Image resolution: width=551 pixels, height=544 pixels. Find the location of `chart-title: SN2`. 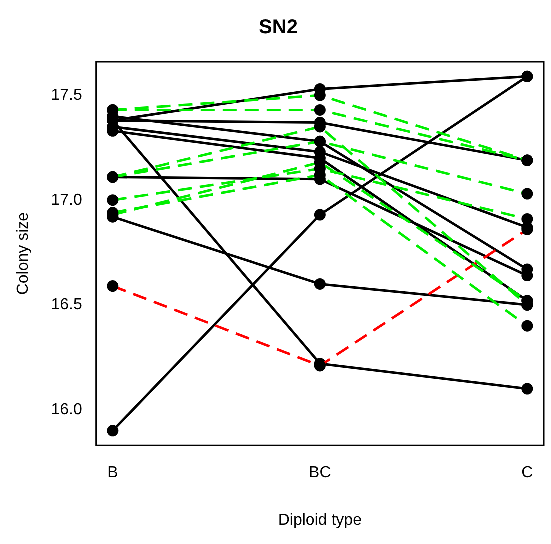

chart-title: SN2 is located at coordinates (278, 27).